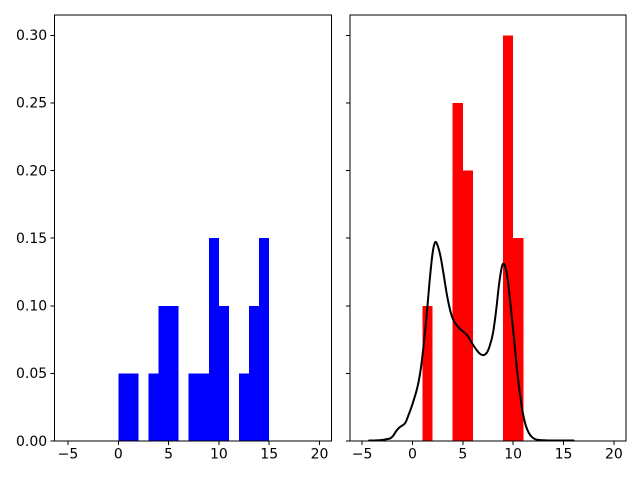 The image size is (640, 480). What do you see at coordinates (31, 374) in the screenshot?
I see `y-tick-label: 0.05` at bounding box center [31, 374].